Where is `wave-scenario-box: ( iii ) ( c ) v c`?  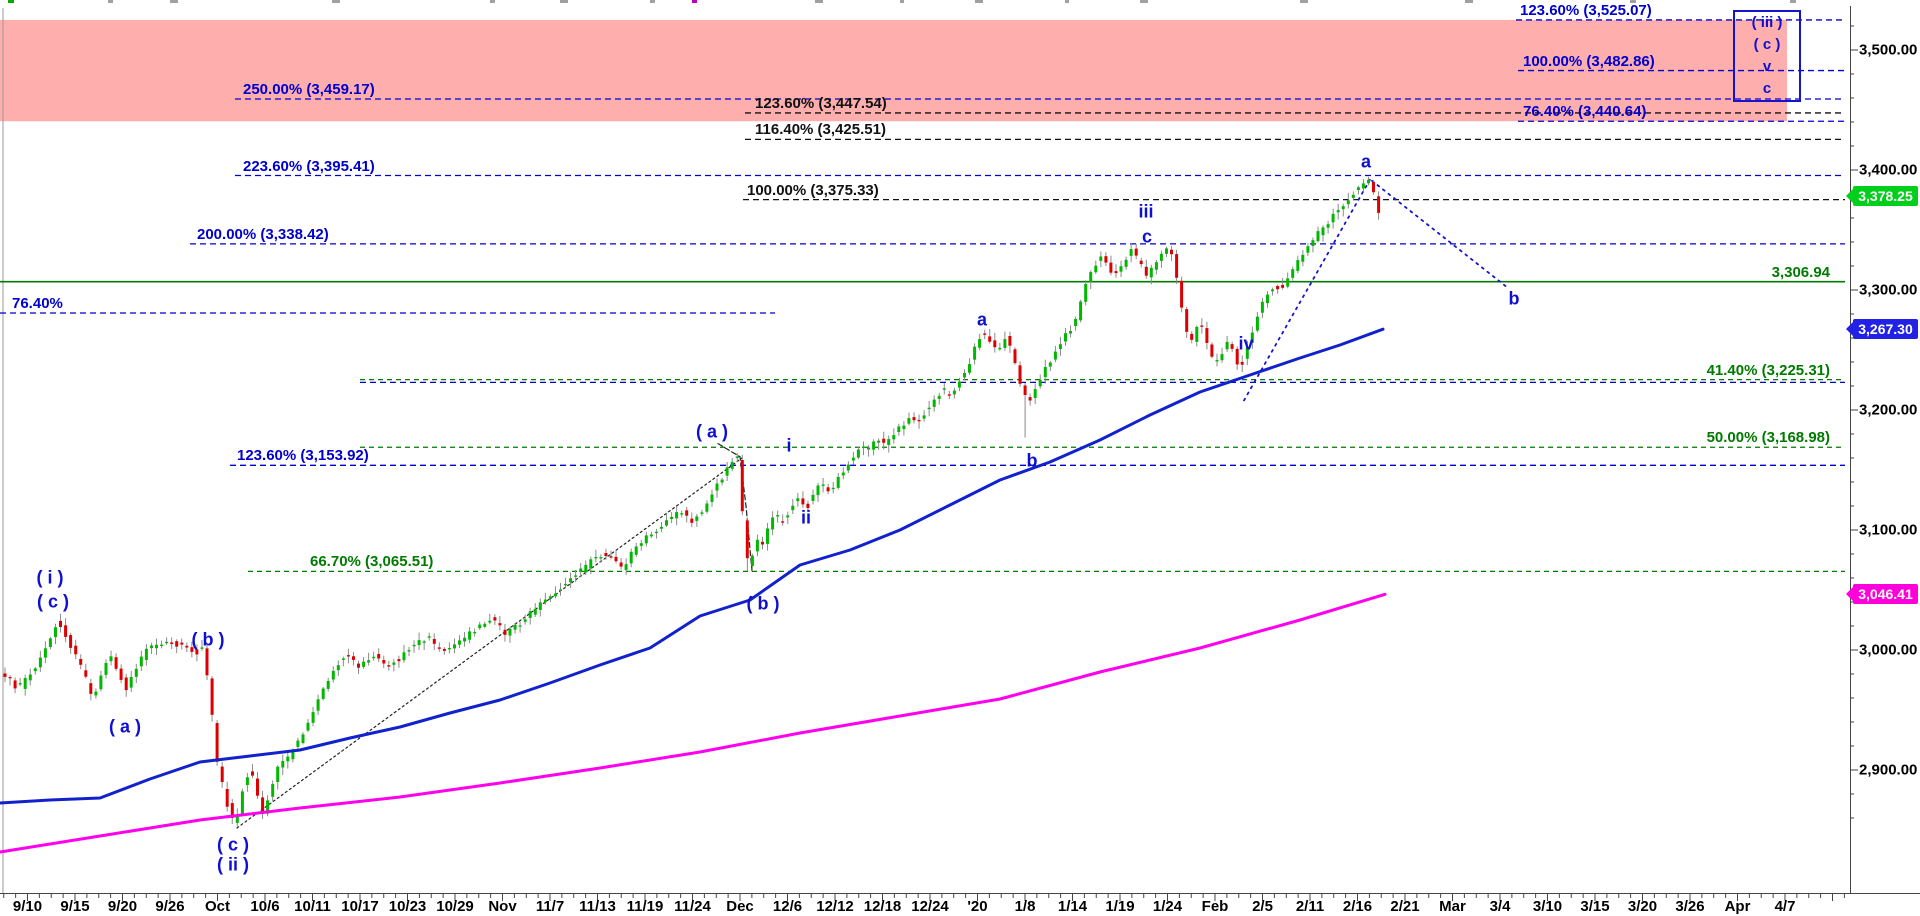
wave-scenario-box: ( iii ) ( c ) v c is located at coordinates (1767, 56).